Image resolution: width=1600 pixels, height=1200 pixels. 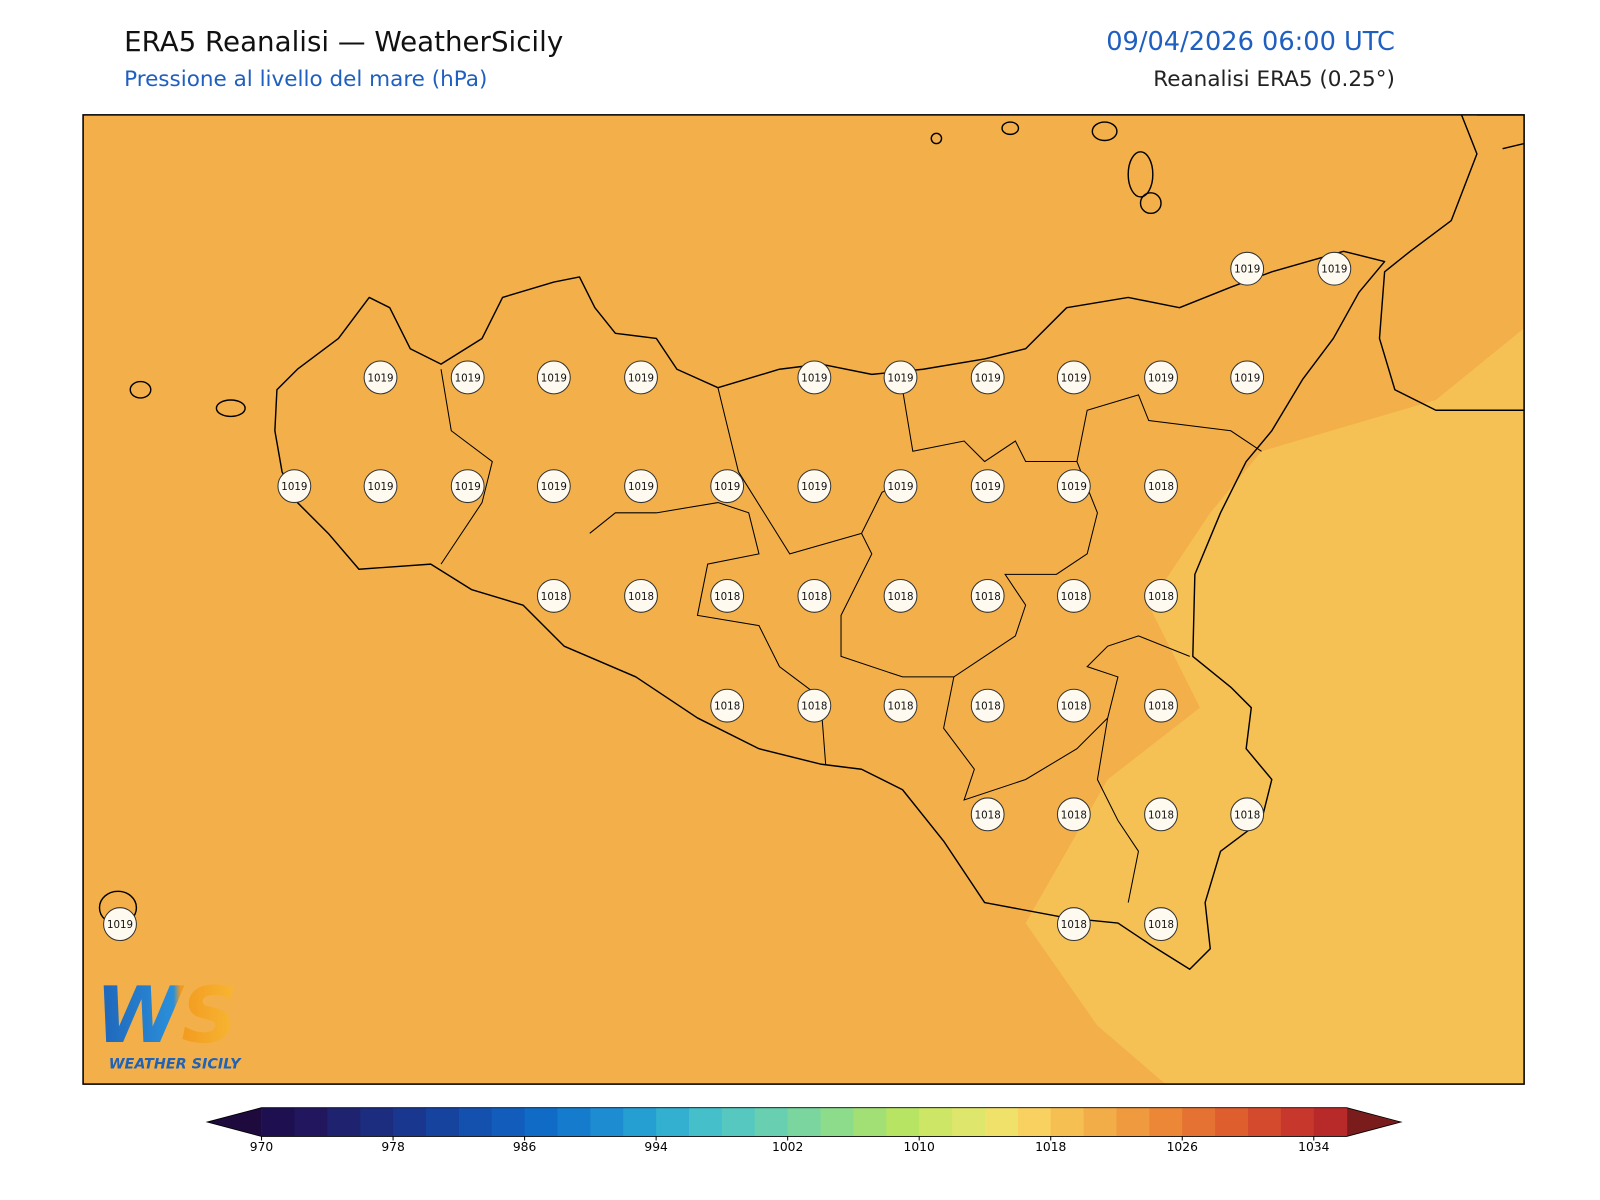 What do you see at coordinates (1374, 1122) in the screenshot?
I see `colorbar-over` at bounding box center [1374, 1122].